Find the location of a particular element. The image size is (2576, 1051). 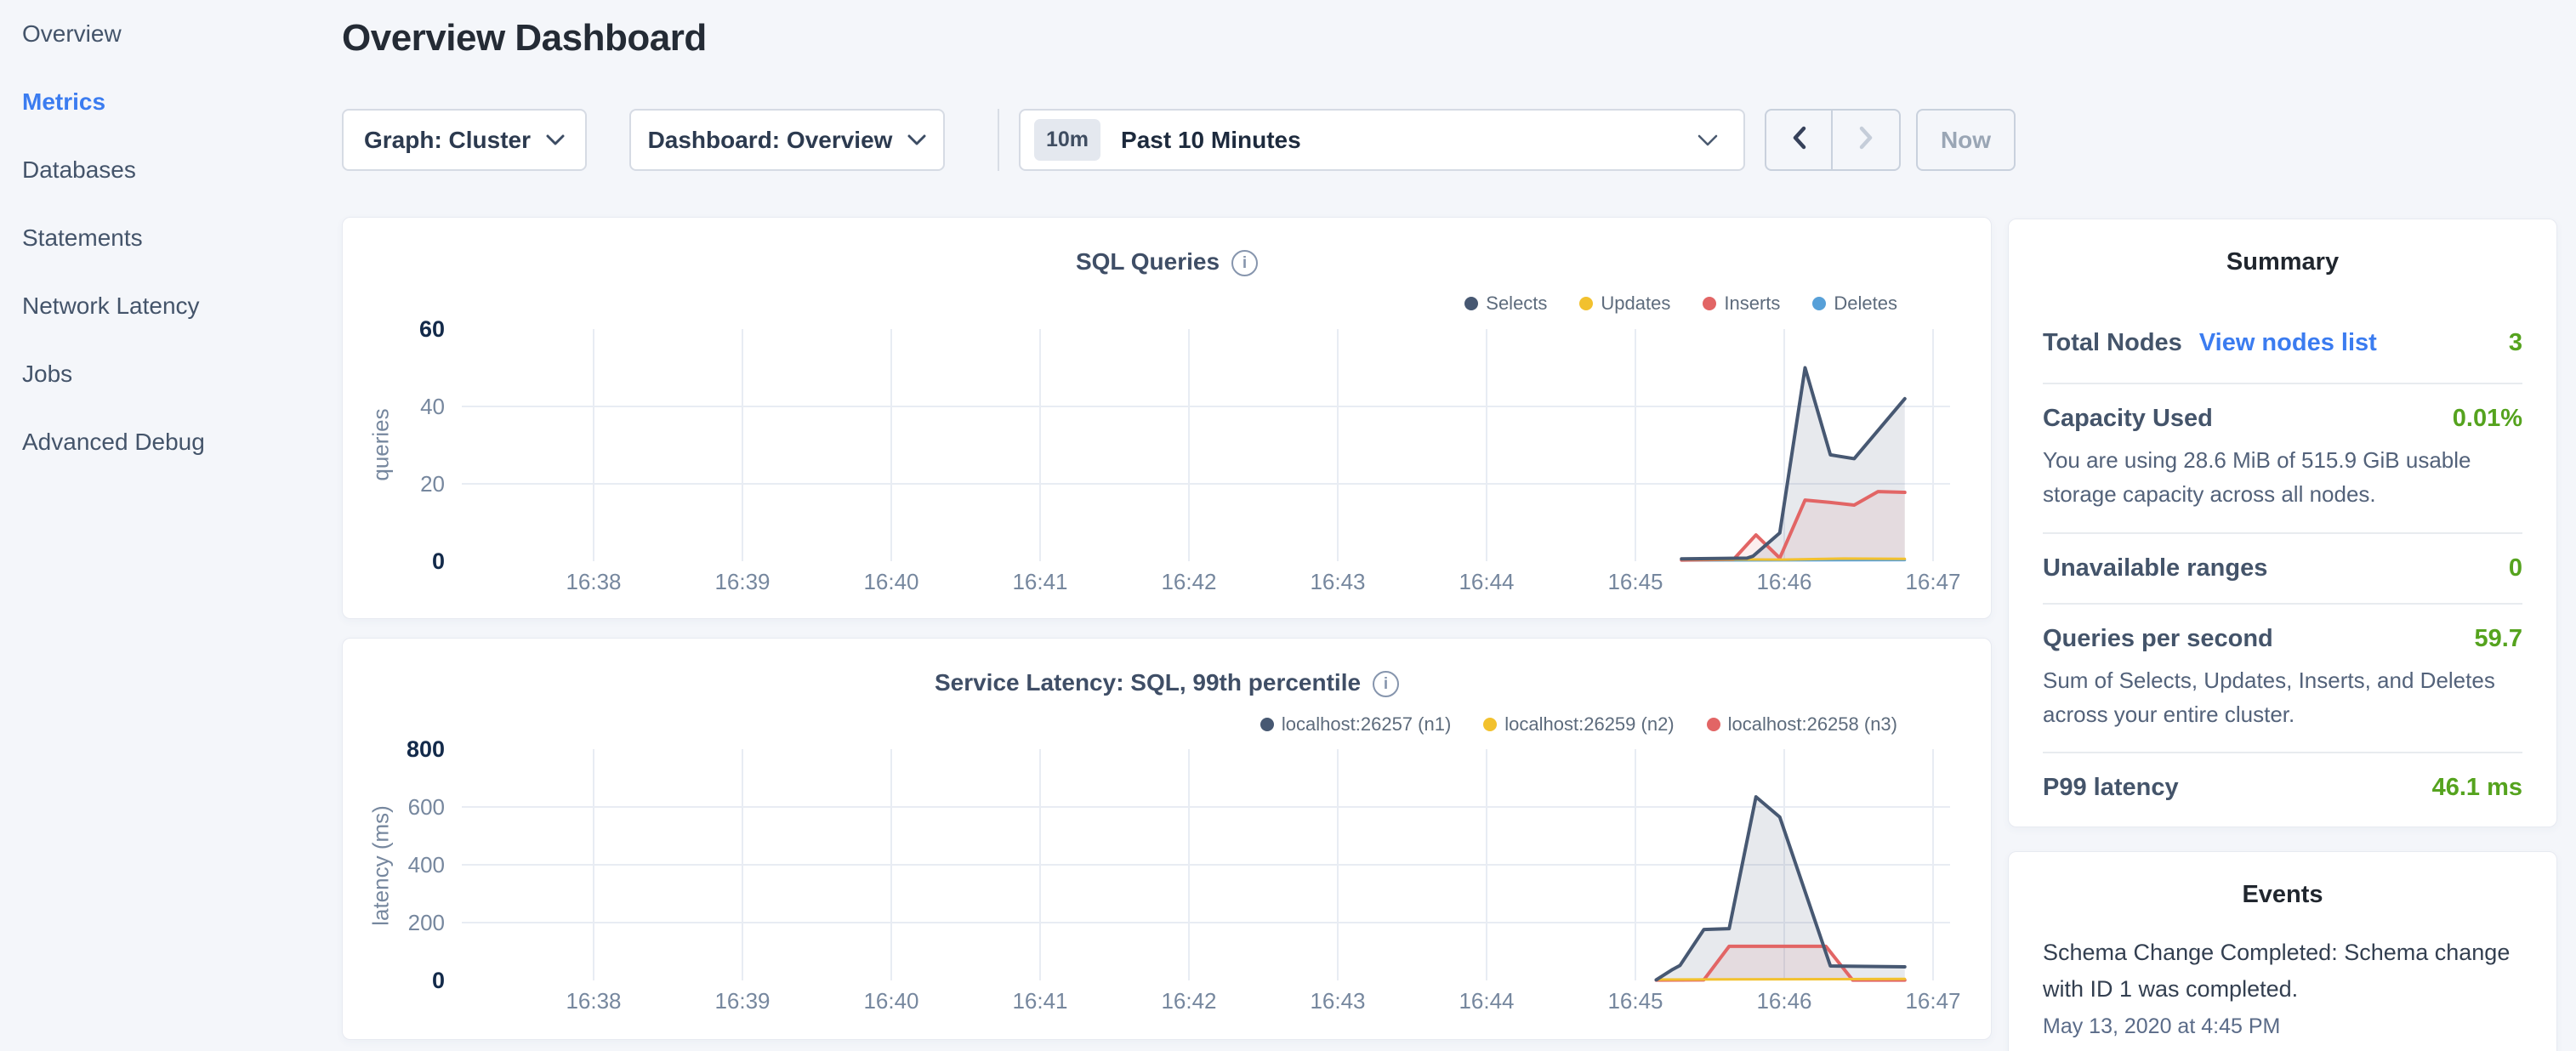

view-nodes-list-link: View nodes list is located at coordinates (2287, 342).